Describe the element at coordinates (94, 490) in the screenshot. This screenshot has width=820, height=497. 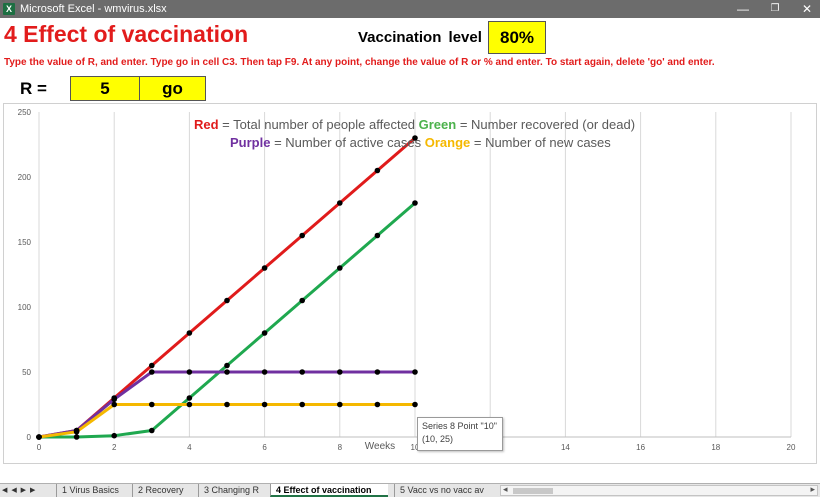
I see `sheet-tab-1: 1 Virus Basics` at that location.